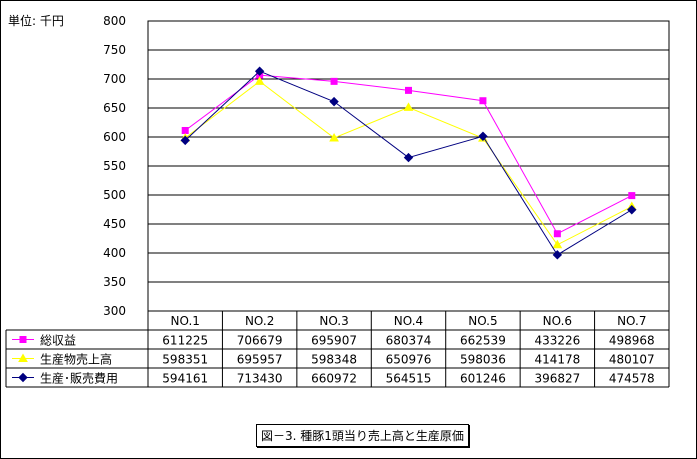 The height and width of the screenshot is (459, 697). I want to click on y-tick-label: 550, so click(114, 166).